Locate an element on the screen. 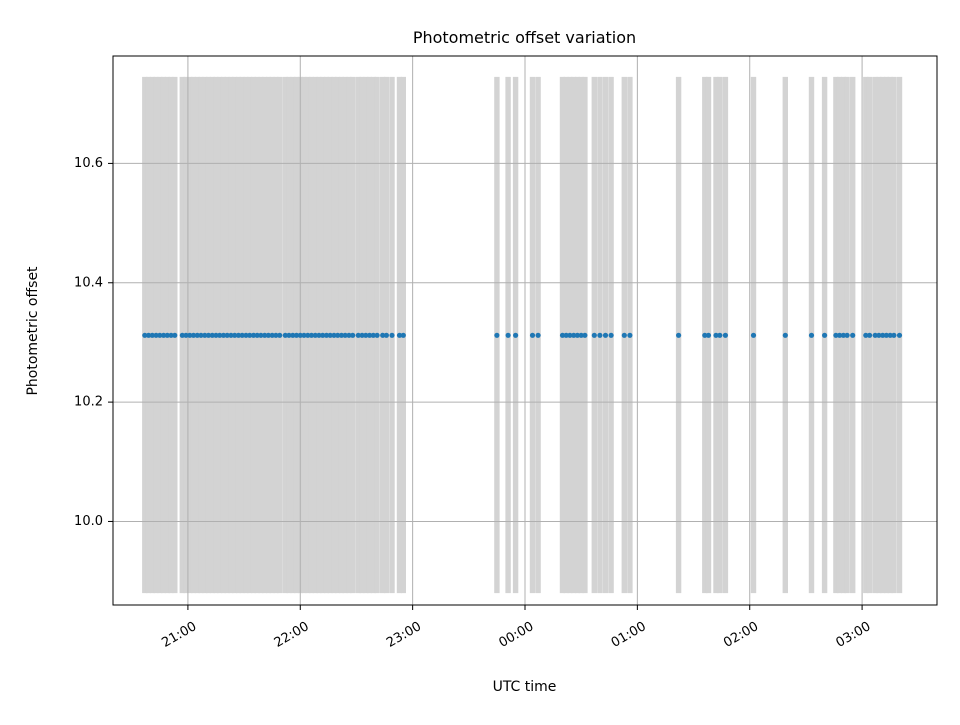 This screenshot has width=960, height=725. data-point-layer is located at coordinates (522, 335).